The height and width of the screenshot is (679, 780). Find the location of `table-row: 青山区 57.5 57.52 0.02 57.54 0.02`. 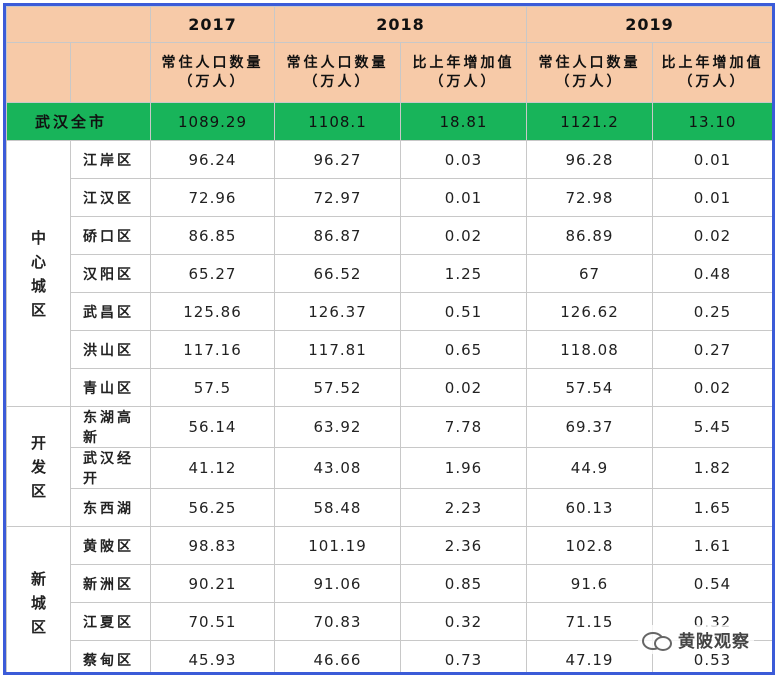

table-row: 青山区 57.5 57.52 0.02 57.54 0.02 is located at coordinates (389, 387).